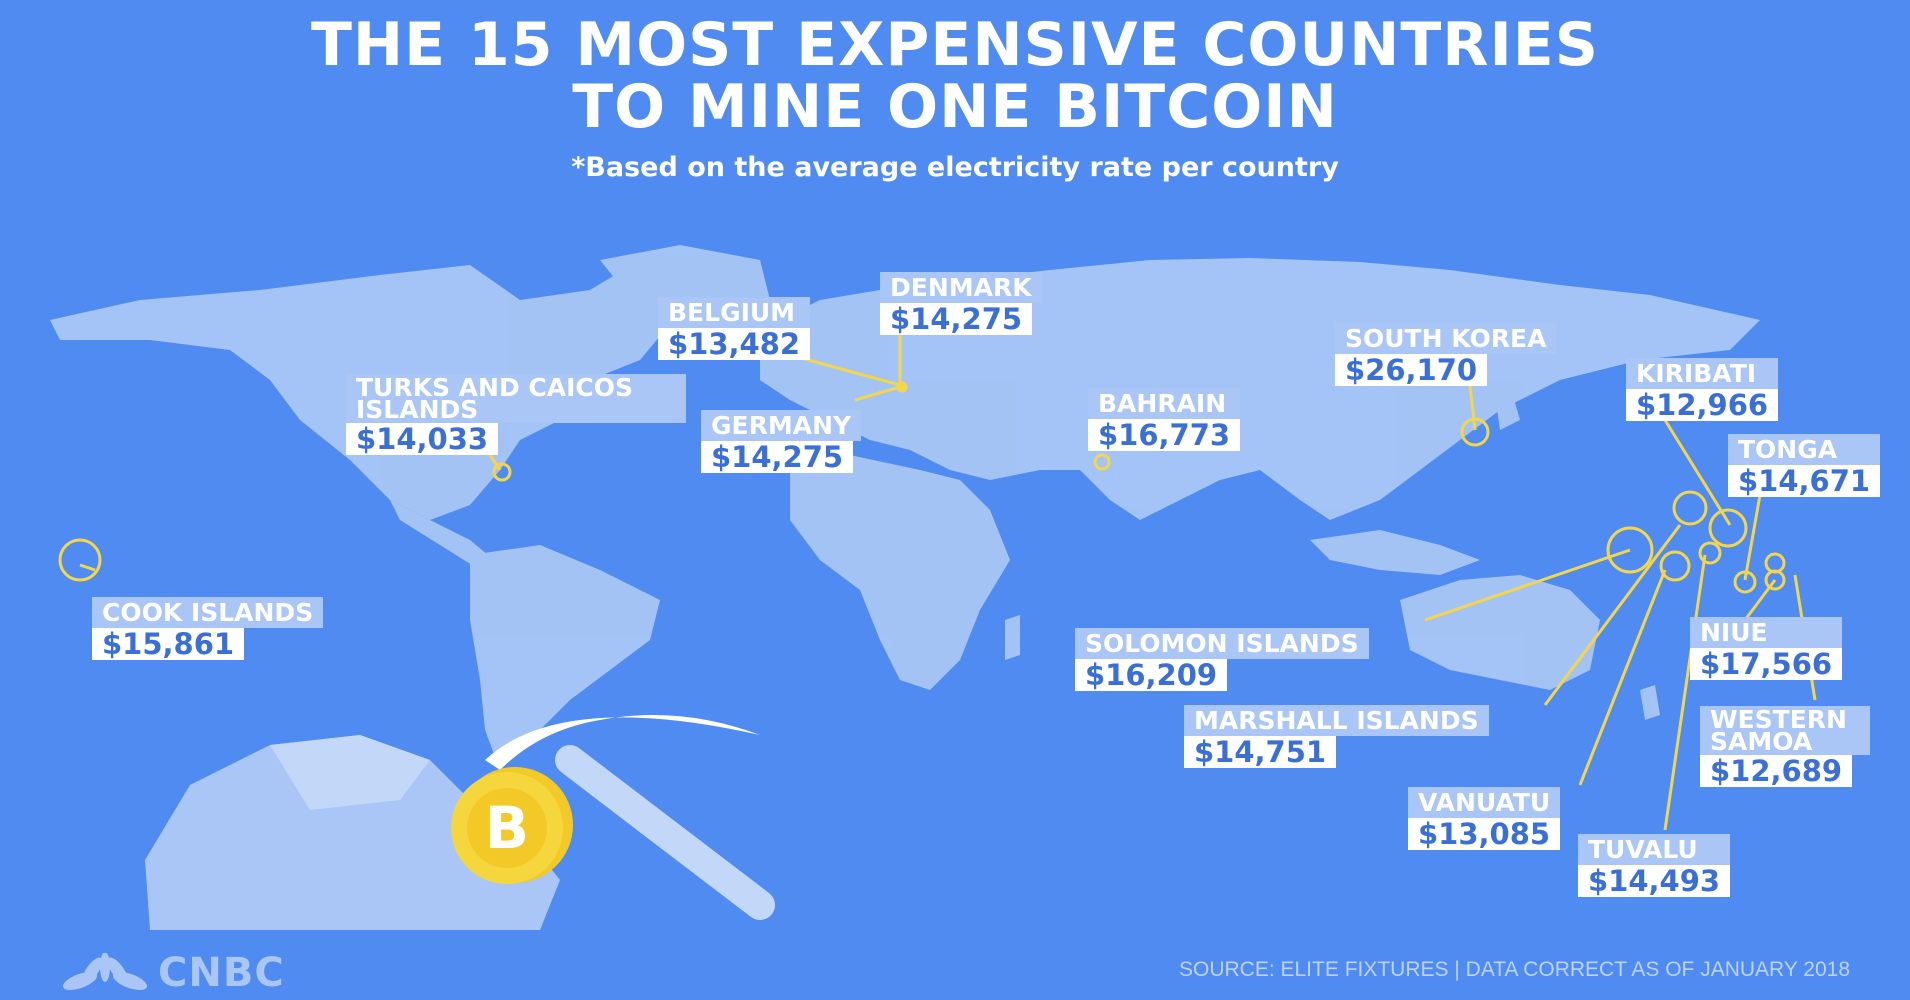  I want to click on germany-leader, so click(877, 393).